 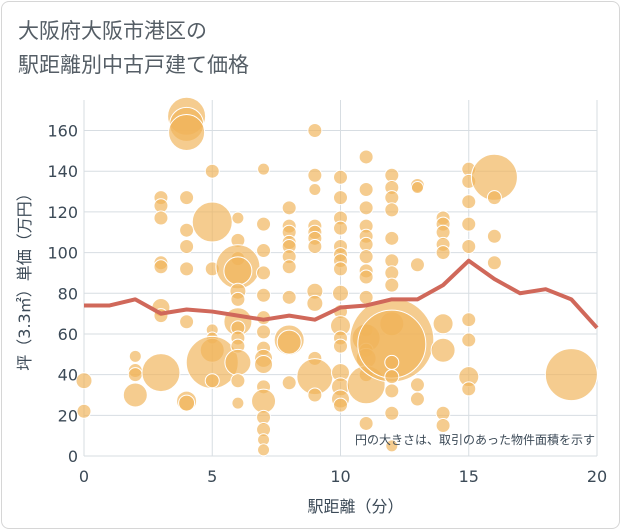 I want to click on x-tick-label: 15, so click(x=469, y=476).